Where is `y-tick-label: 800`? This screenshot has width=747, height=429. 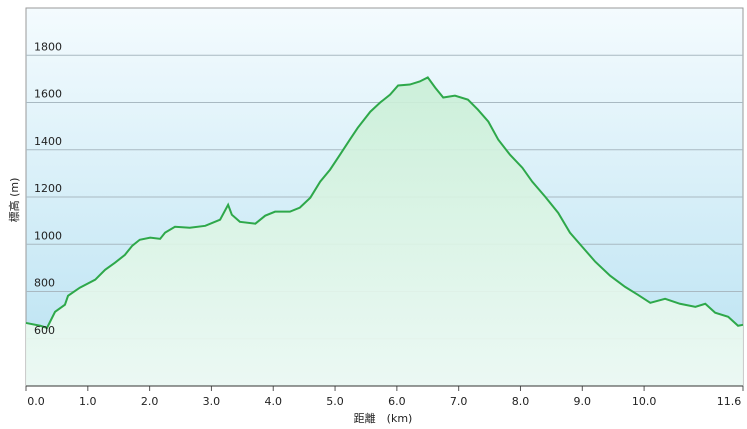 y-tick-label: 800 is located at coordinates (44, 283).